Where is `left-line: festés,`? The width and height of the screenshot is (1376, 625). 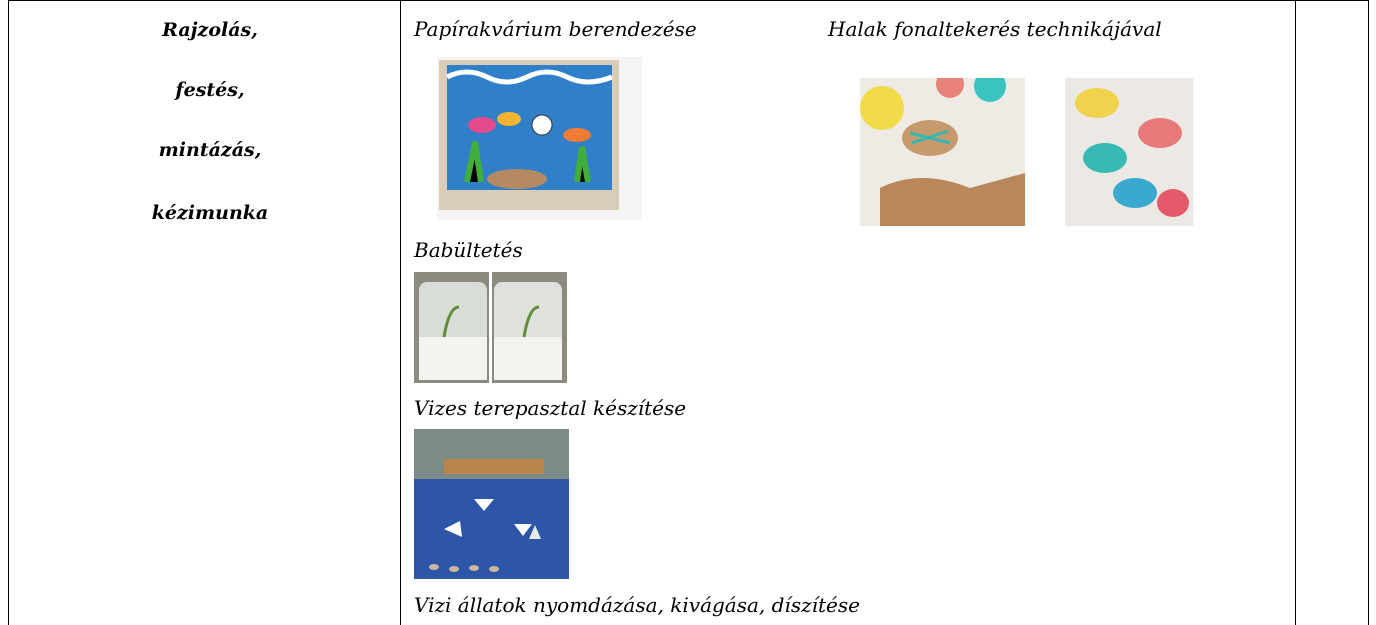 left-line: festés, is located at coordinates (210, 90).